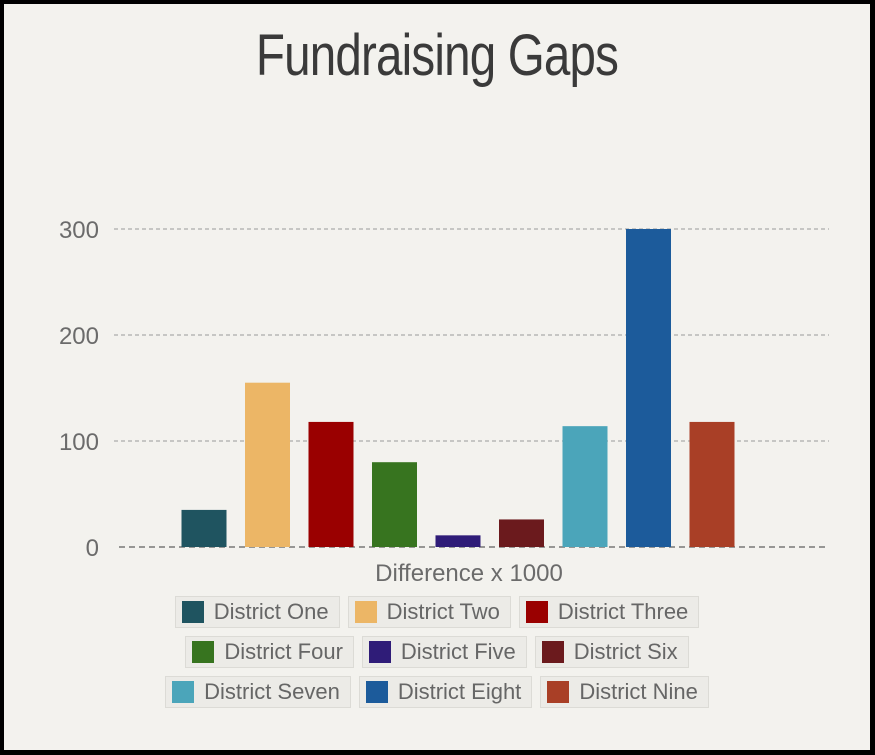 This screenshot has width=875, height=755. I want to click on bar-district-nine, so click(712, 484).